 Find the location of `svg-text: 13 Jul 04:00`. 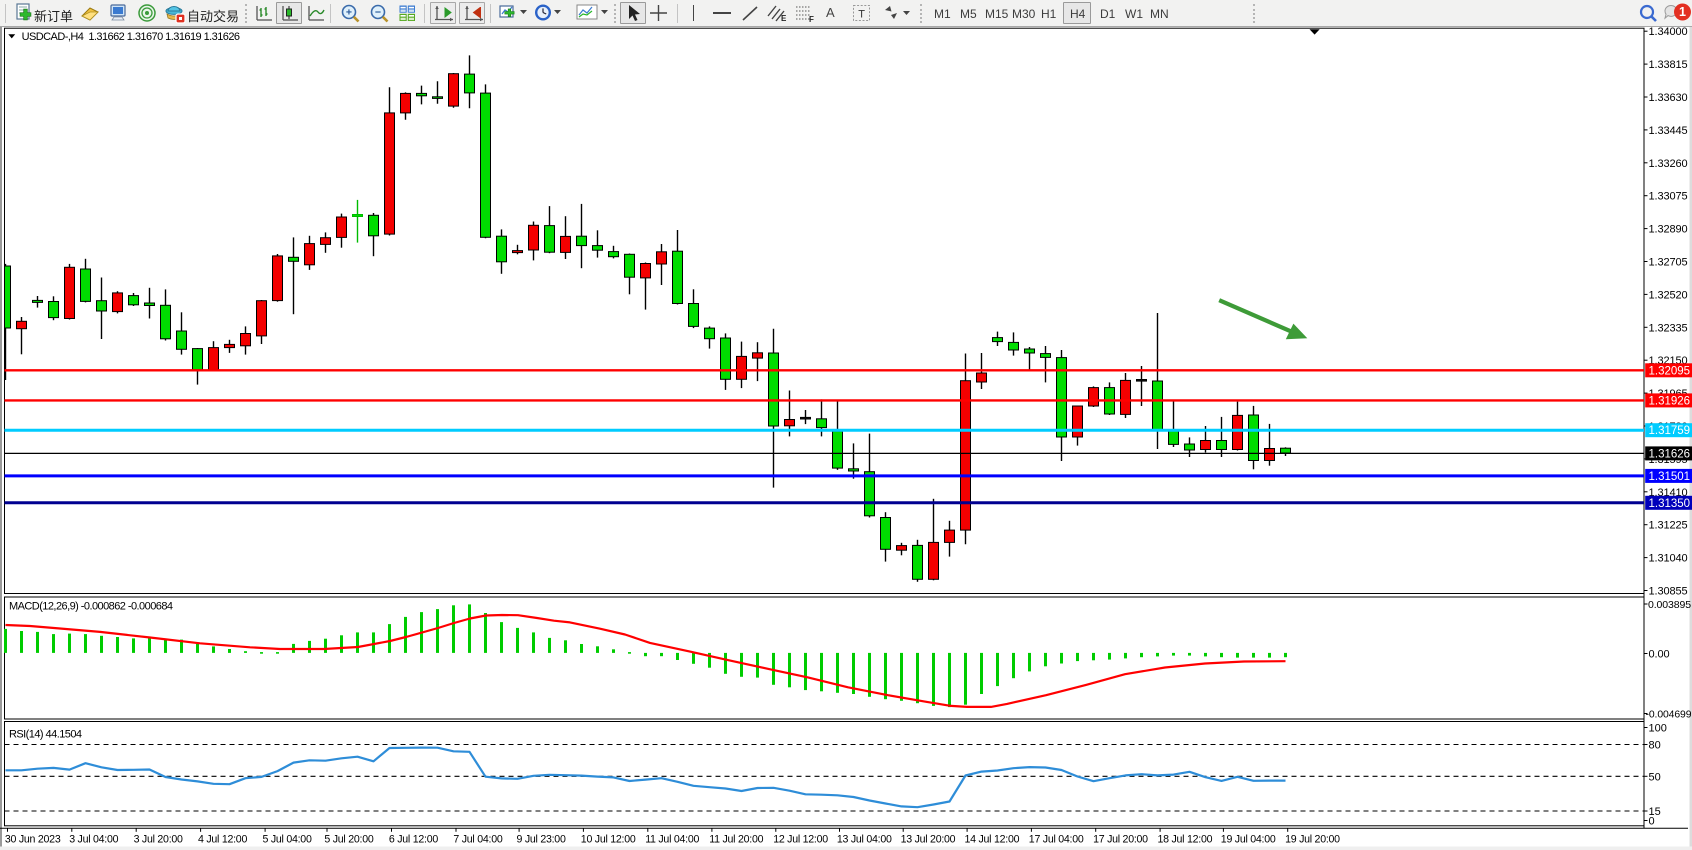

svg-text: 13 Jul 04:00 is located at coordinates (864, 840).